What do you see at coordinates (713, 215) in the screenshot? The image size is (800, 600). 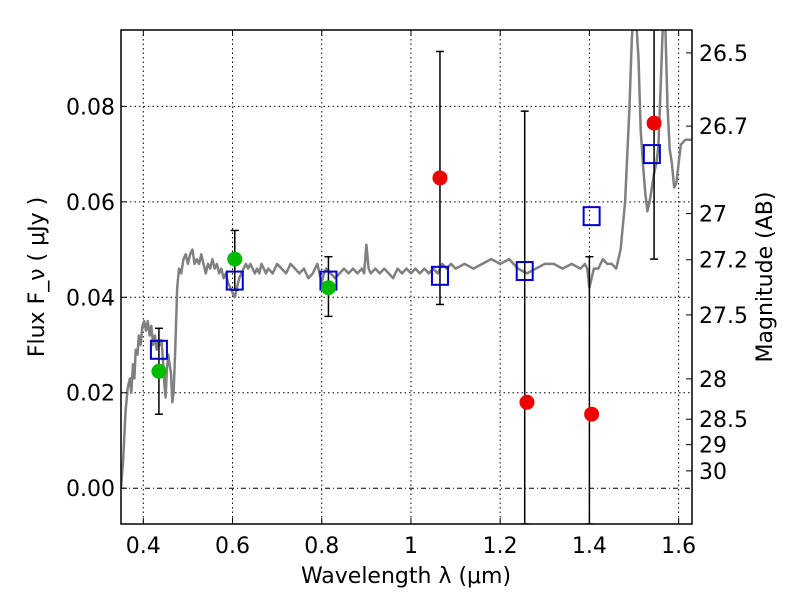 I see `mag-tick-label: 27` at bounding box center [713, 215].